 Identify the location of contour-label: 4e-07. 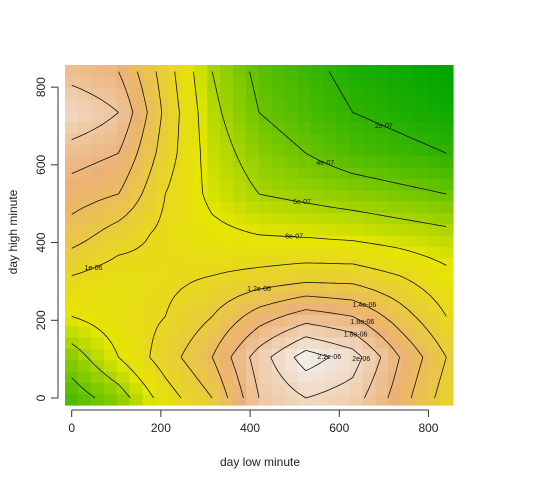
(325, 163).